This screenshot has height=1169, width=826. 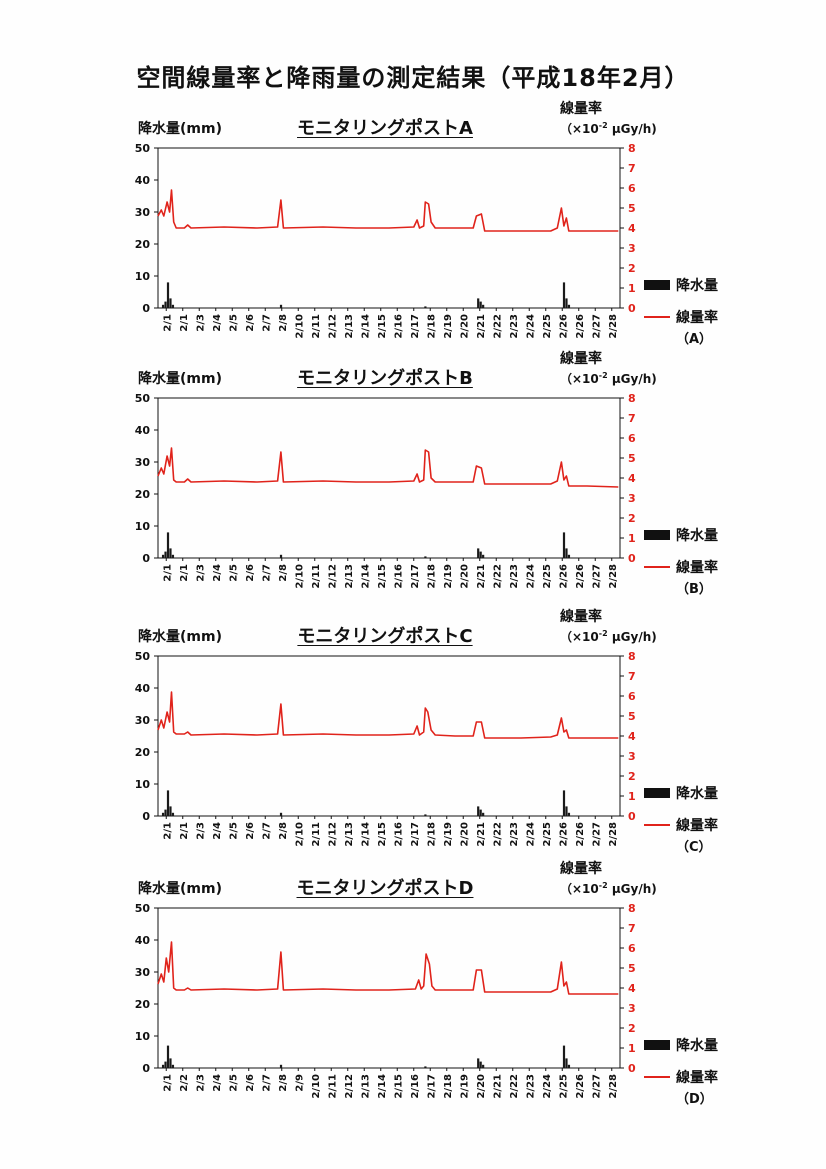 What do you see at coordinates (448, 576) in the screenshot?
I see `x-tick-label: 2/19` at bounding box center [448, 576].